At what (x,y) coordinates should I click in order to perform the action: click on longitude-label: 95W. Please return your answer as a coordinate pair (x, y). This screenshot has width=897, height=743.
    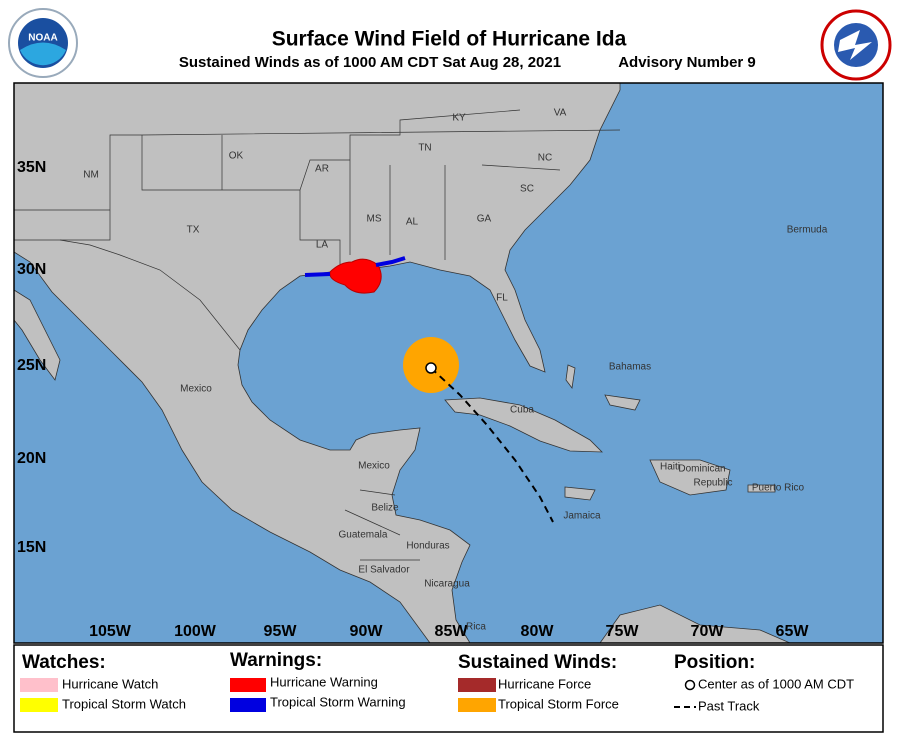
    Looking at the image, I should click on (281, 631).